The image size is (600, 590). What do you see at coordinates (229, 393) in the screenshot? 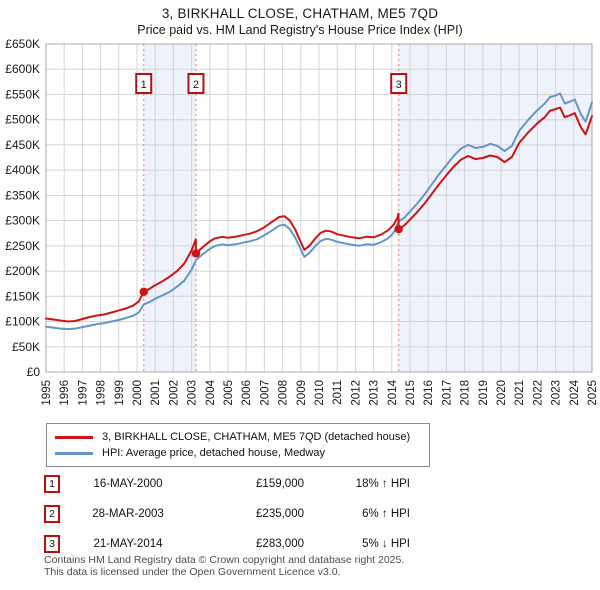
I see `x-axis-label: 2005` at bounding box center [229, 393].